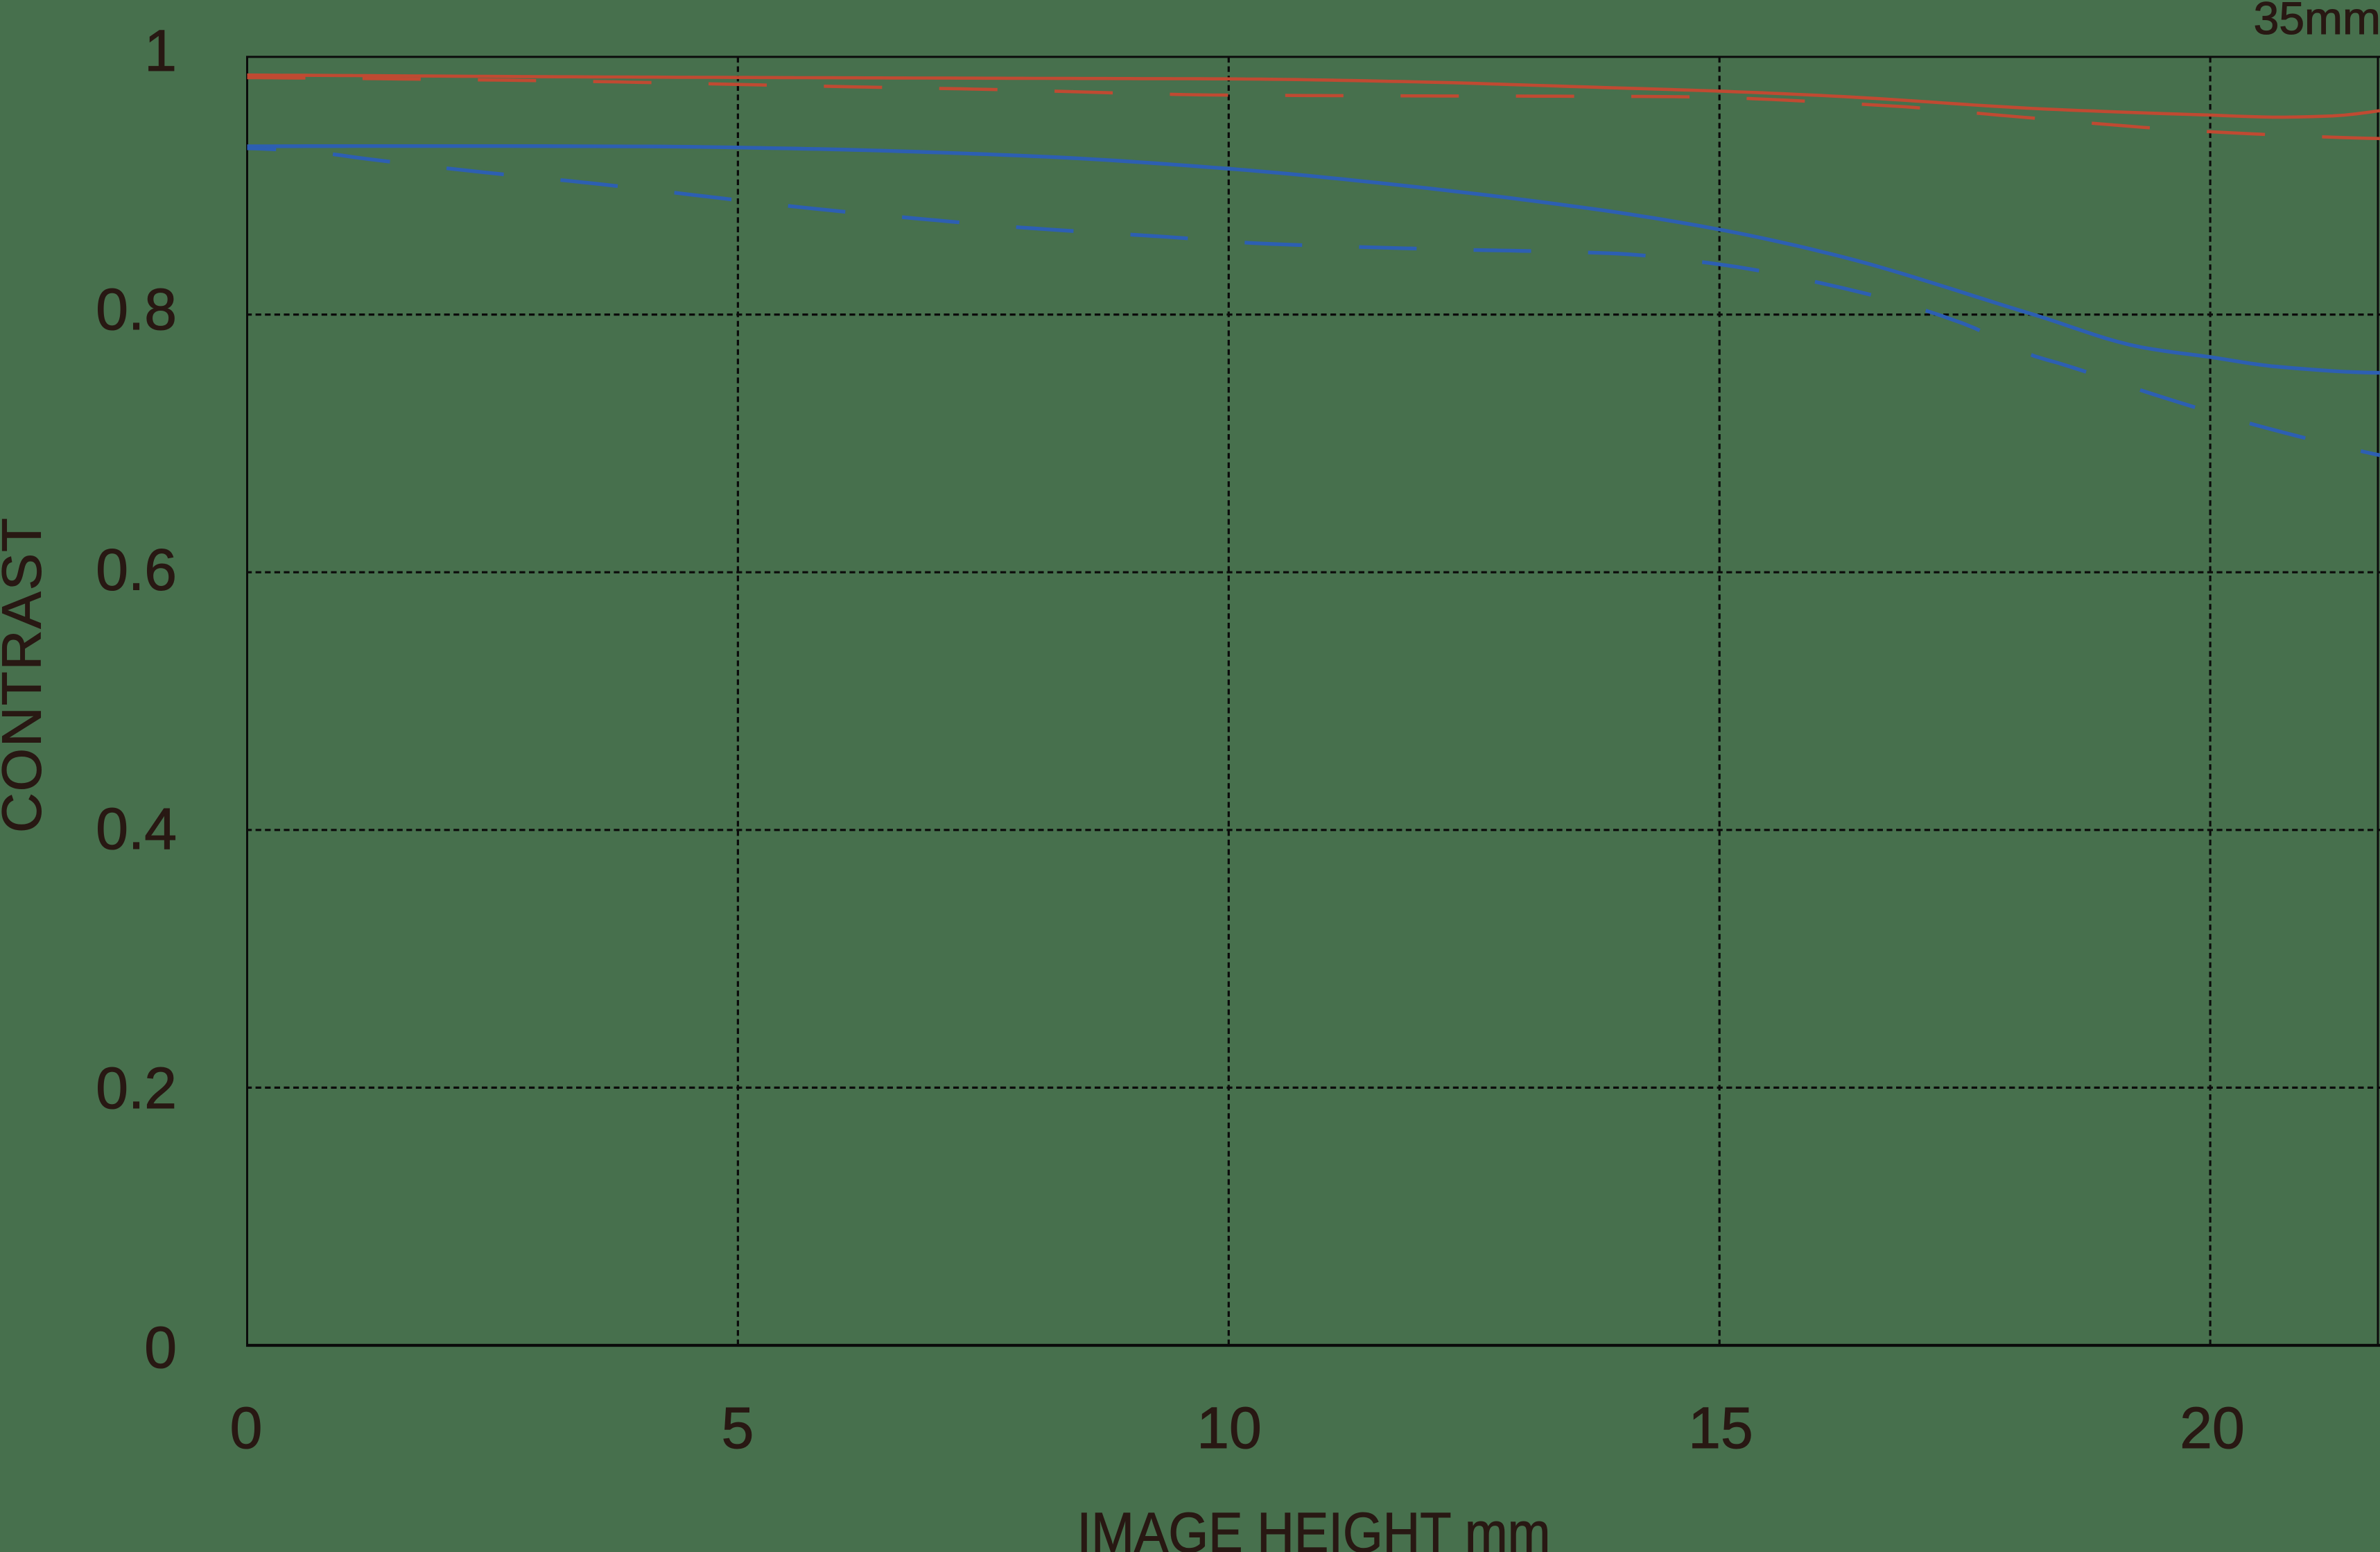  Describe the element at coordinates (160, 50) in the screenshot. I see `svg-text: 1` at that location.